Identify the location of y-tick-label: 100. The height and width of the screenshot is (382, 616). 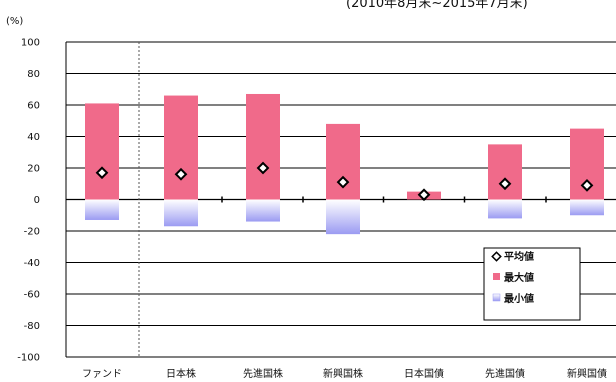
(30, 43).